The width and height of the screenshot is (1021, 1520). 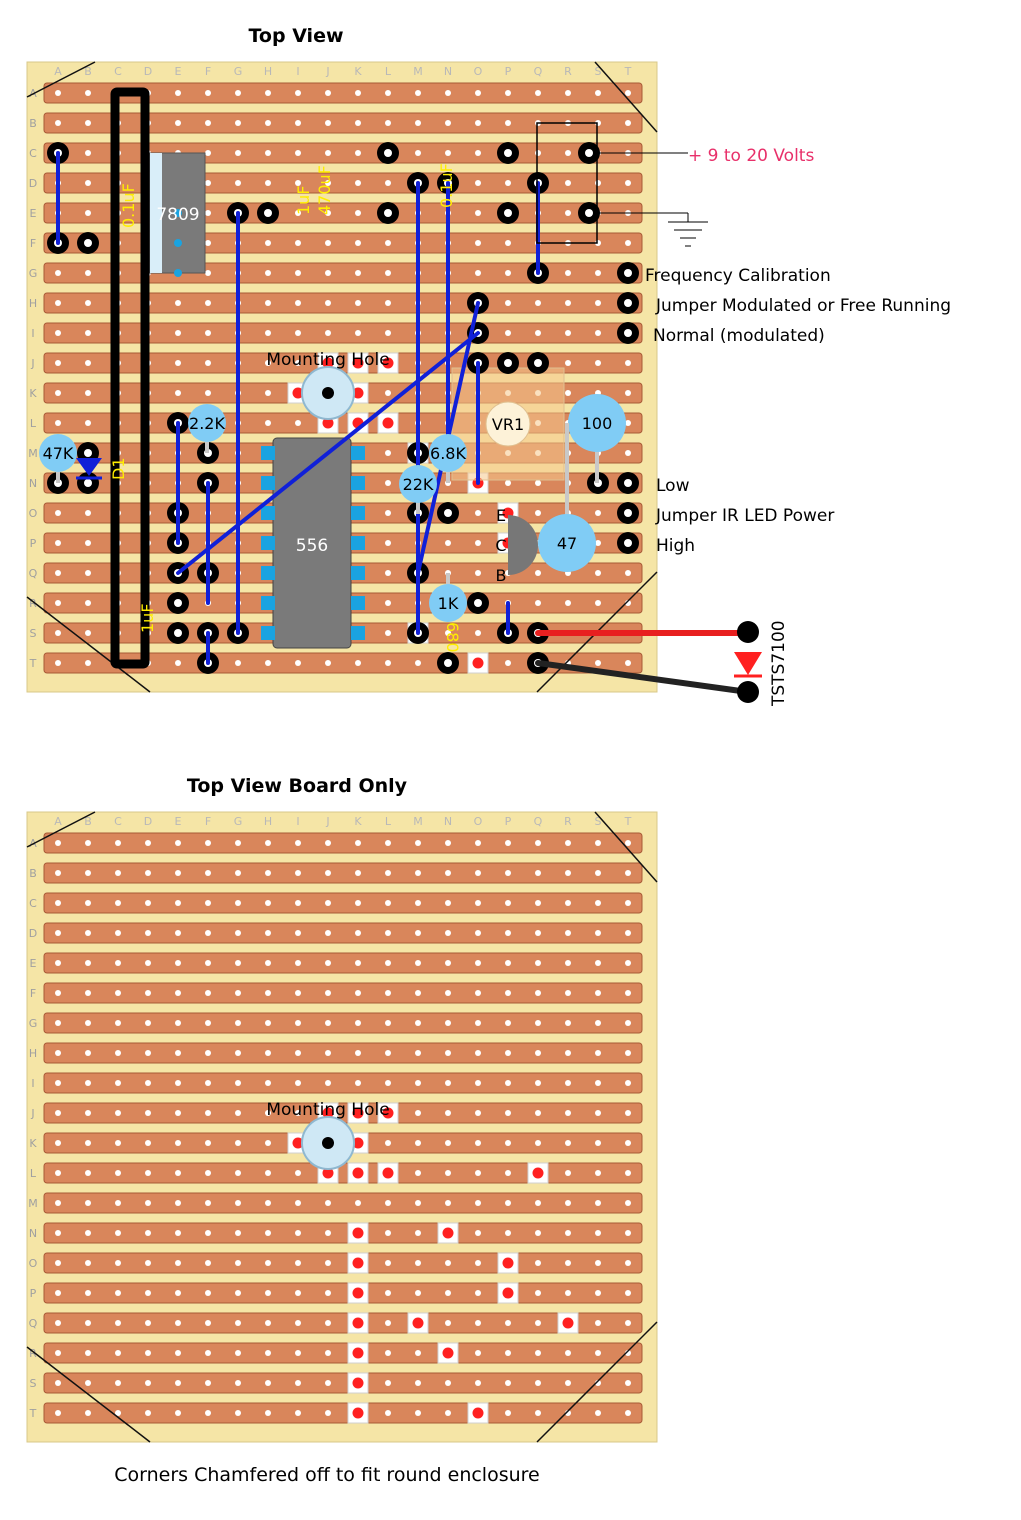 I want to click on row-label: Q, so click(x=33, y=1323).